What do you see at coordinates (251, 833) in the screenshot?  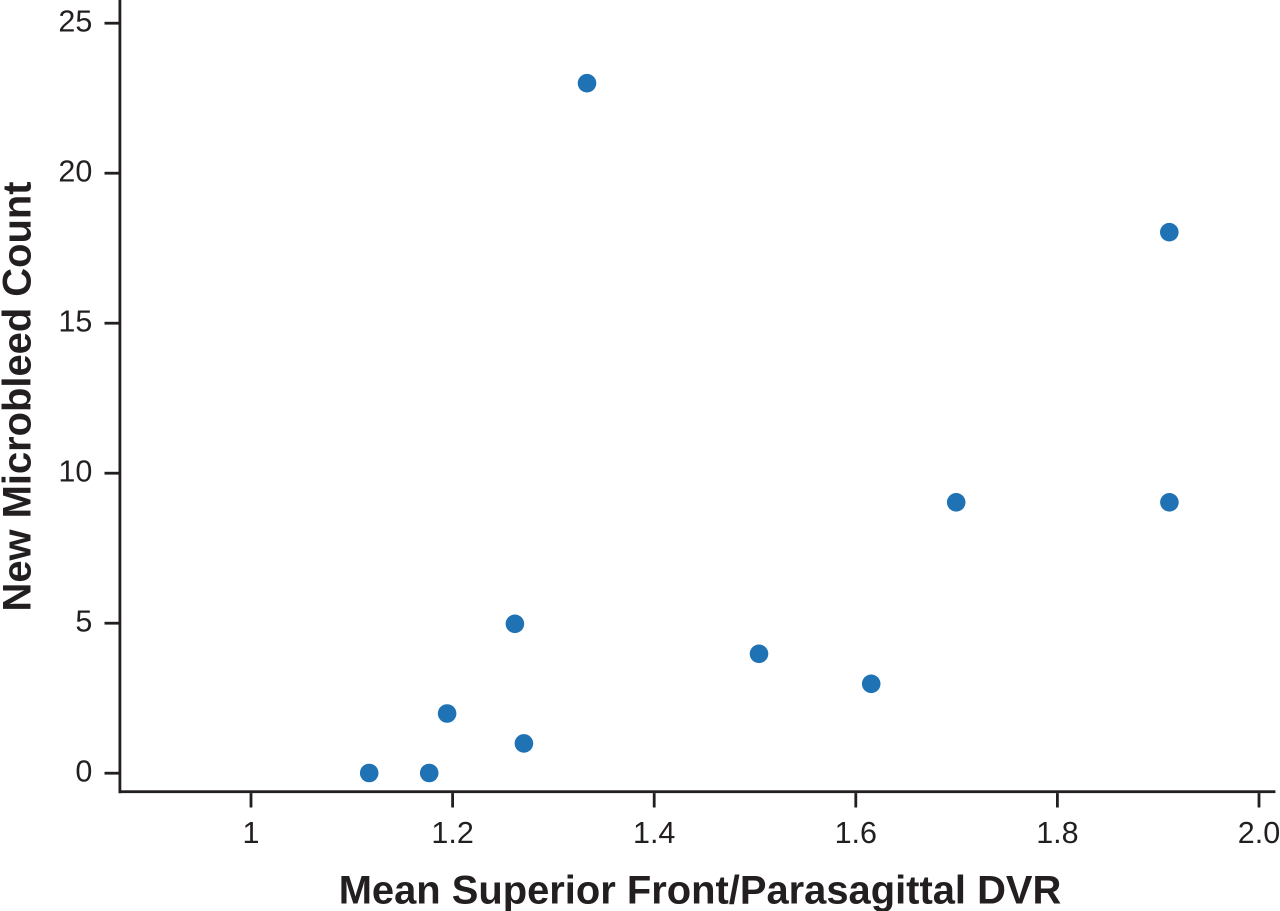 I see `svg-text: 1` at bounding box center [251, 833].